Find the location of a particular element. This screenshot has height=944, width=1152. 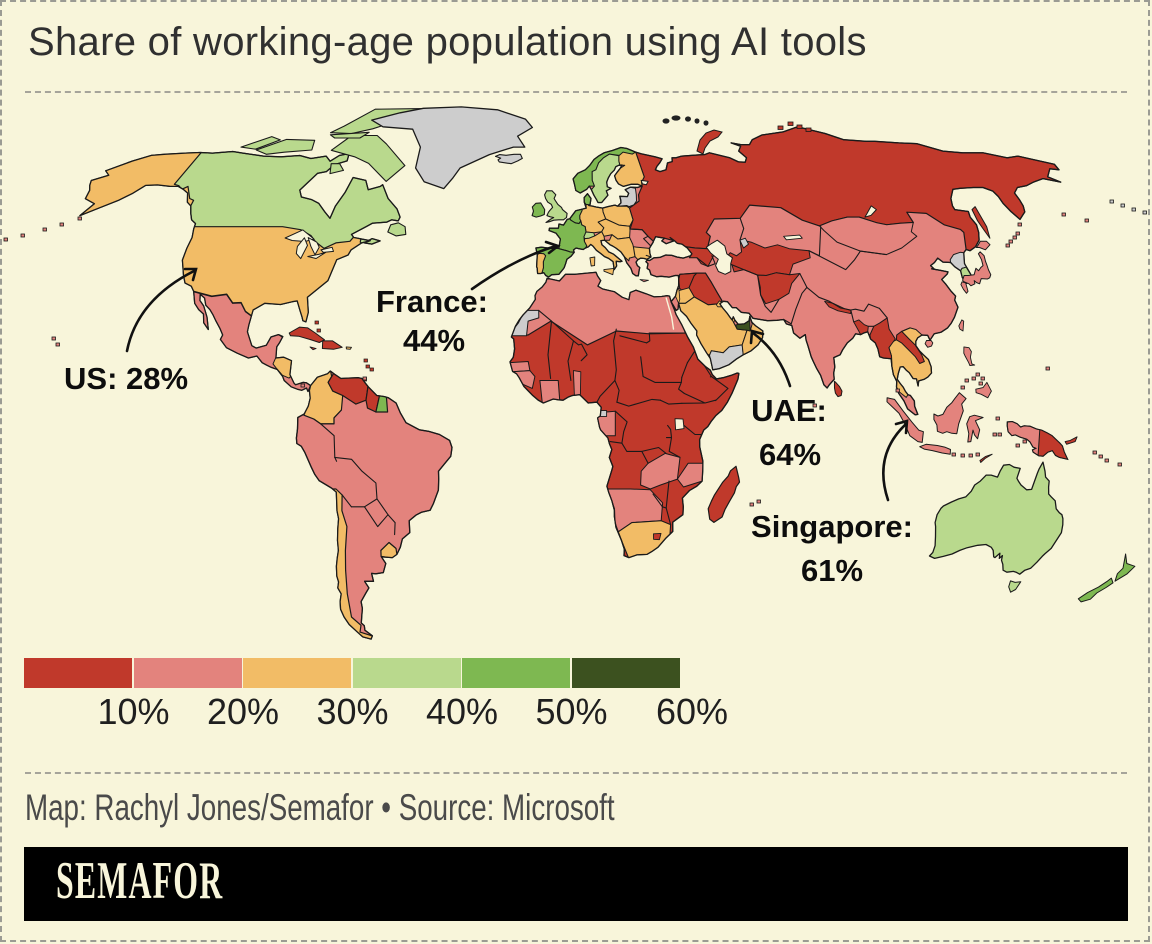

svg-text: 64% is located at coordinates (790, 454).